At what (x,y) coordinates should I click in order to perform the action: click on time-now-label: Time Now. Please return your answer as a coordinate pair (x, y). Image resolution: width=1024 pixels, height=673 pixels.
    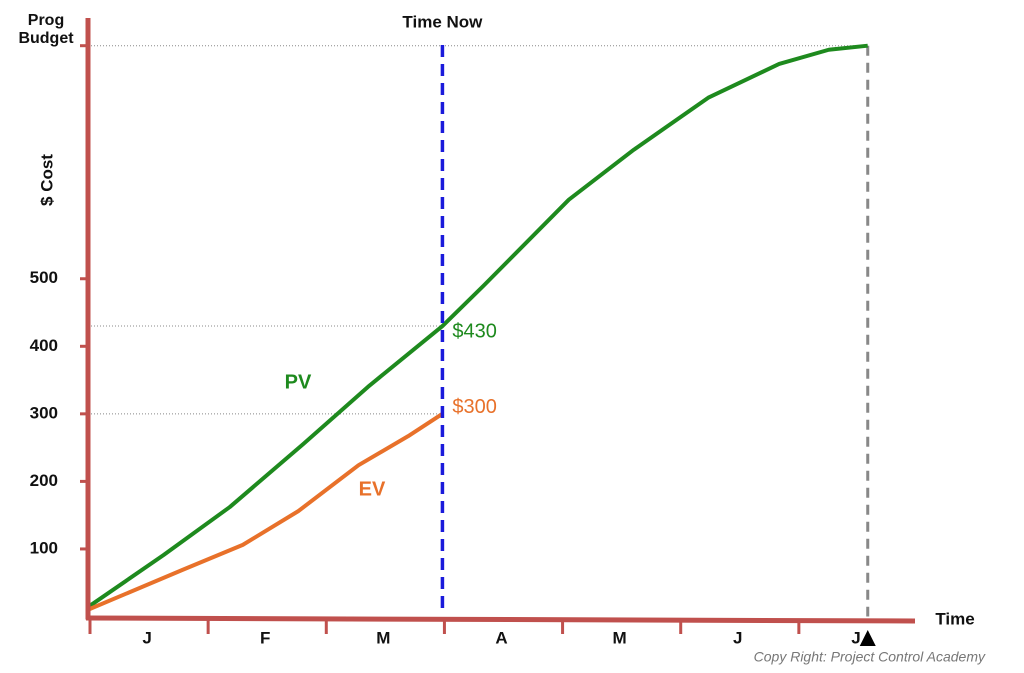
    Looking at the image, I should click on (442, 21).